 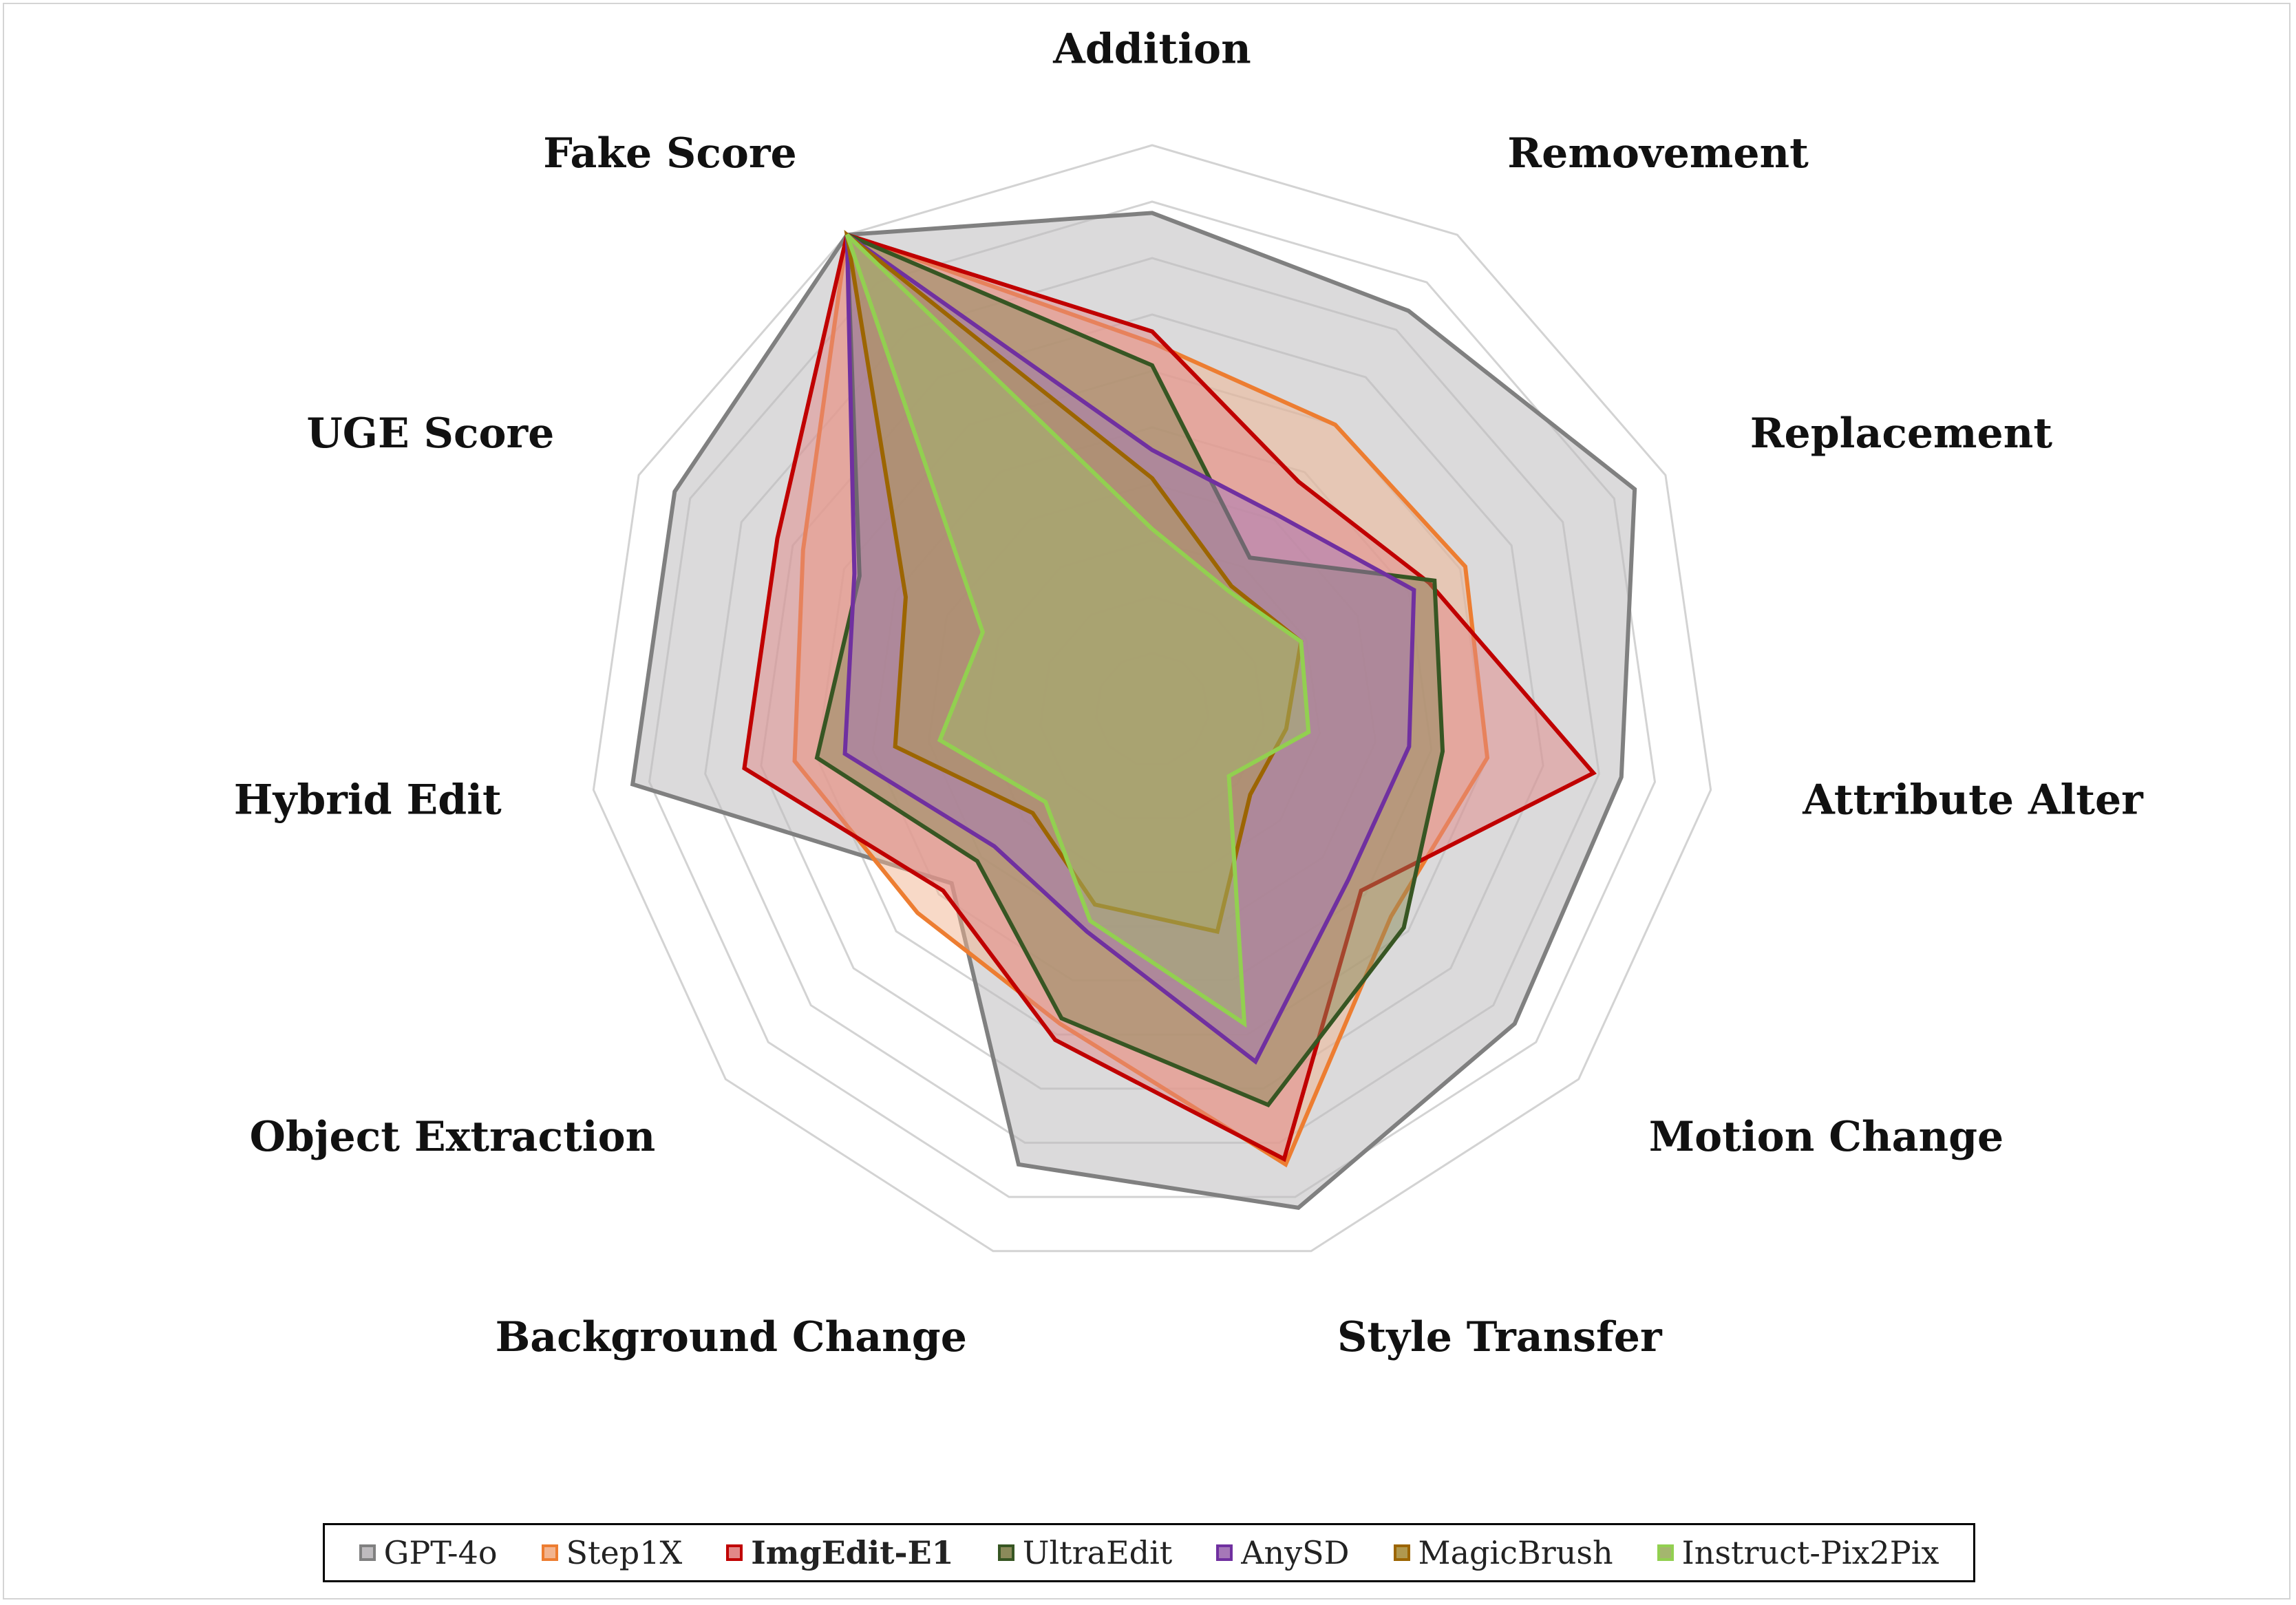 What do you see at coordinates (1658, 153) in the screenshot?
I see `axis-label-removement: Removement` at bounding box center [1658, 153].